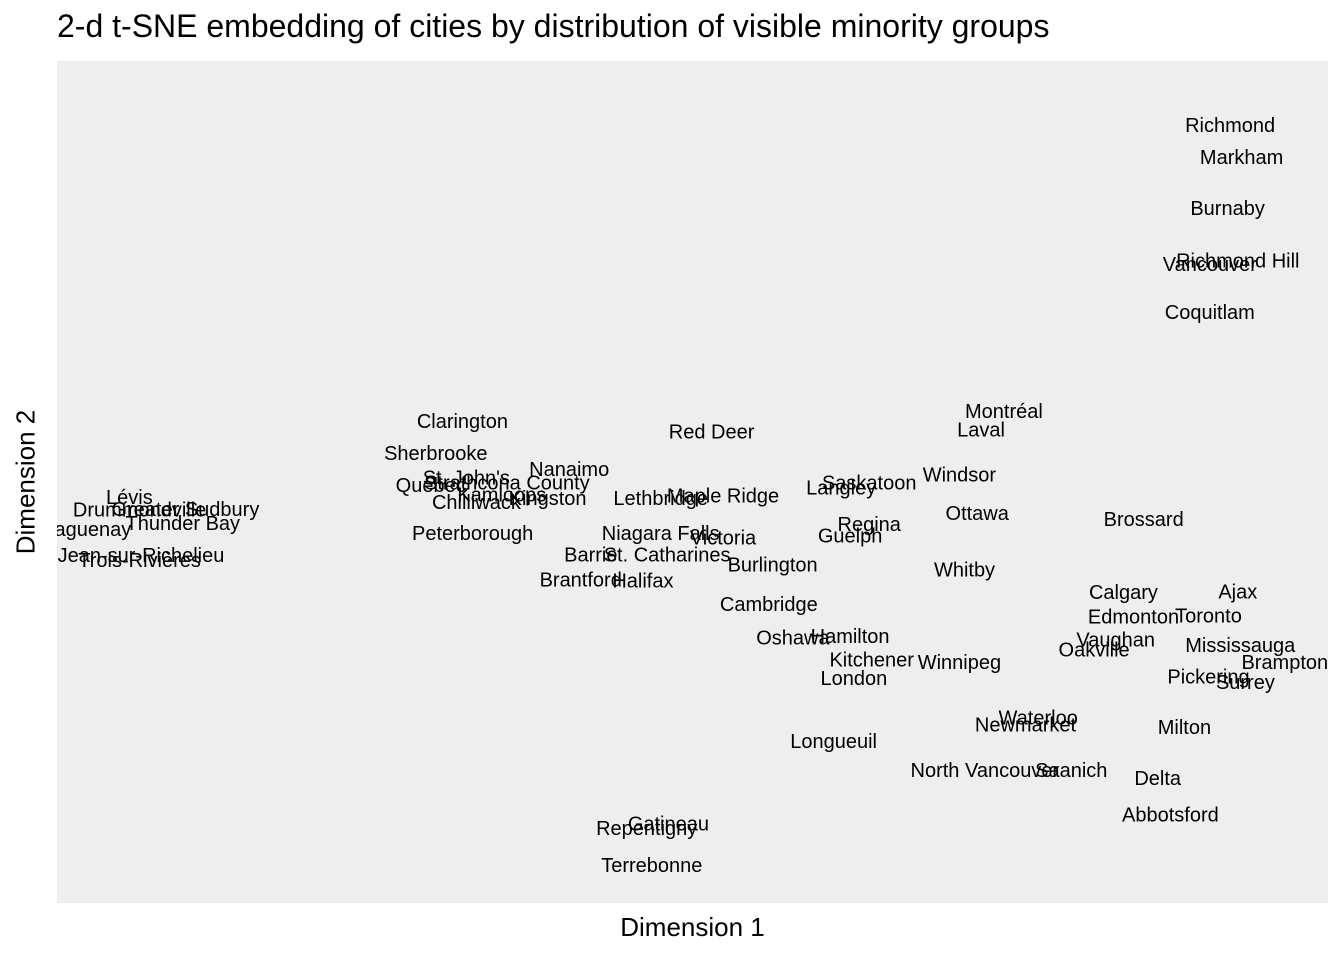 The image size is (1344, 960). What do you see at coordinates (1170, 815) in the screenshot?
I see `point-label: Abbotsford` at bounding box center [1170, 815].